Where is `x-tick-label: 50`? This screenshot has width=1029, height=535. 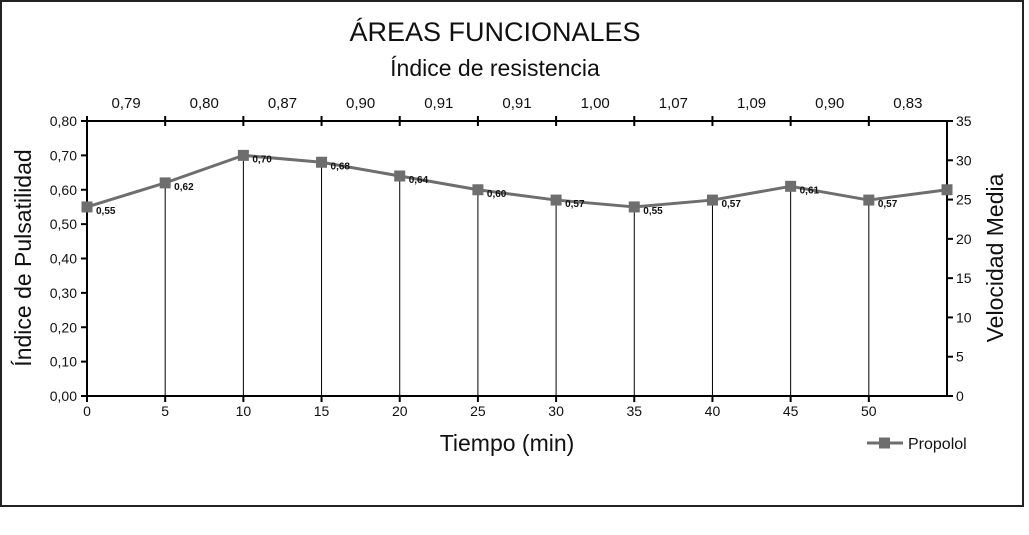 x-tick-label: 50 is located at coordinates (869, 411).